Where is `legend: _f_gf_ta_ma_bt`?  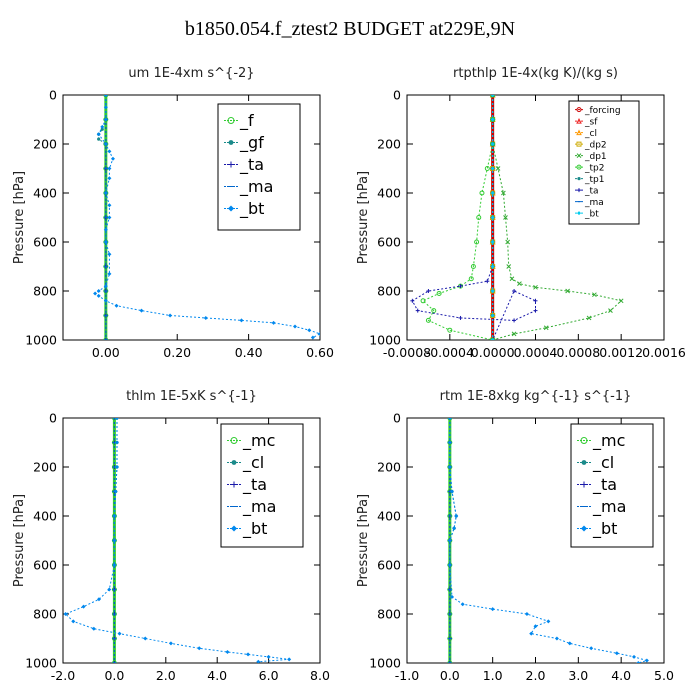
legend: _f_gf_ta_ma_bt is located at coordinates (259, 167).